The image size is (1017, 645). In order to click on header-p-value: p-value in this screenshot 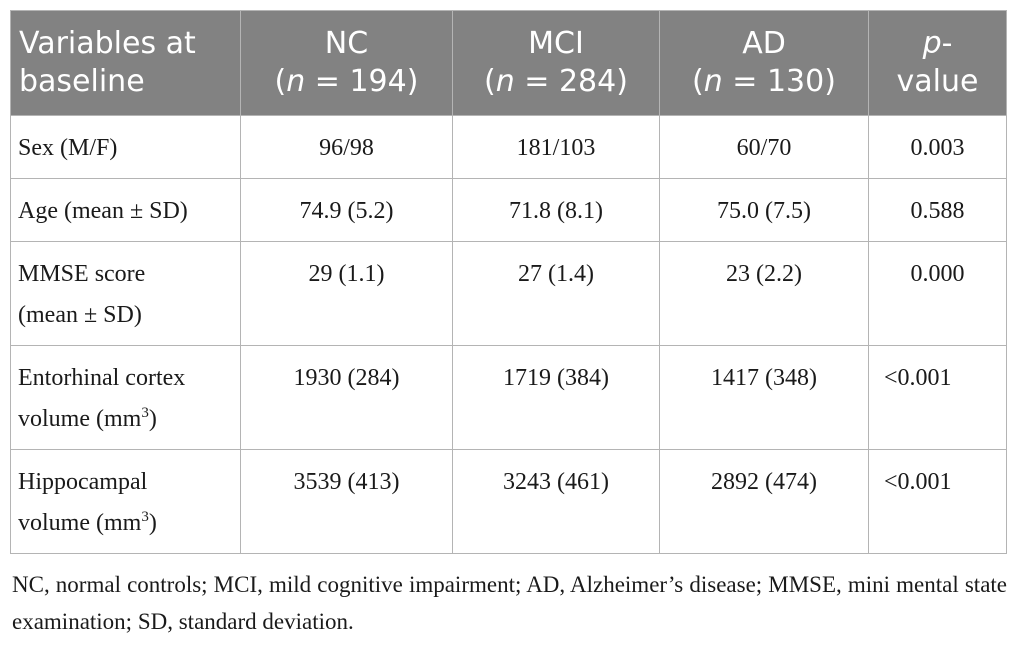, I will do `click(937, 63)`.